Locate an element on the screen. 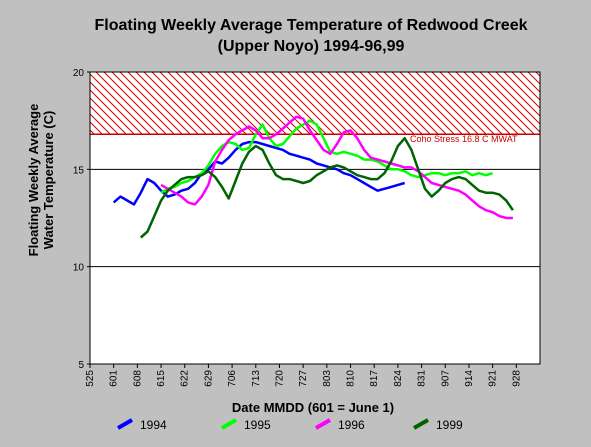  legend-label-1996: 1996 is located at coordinates (351, 425).